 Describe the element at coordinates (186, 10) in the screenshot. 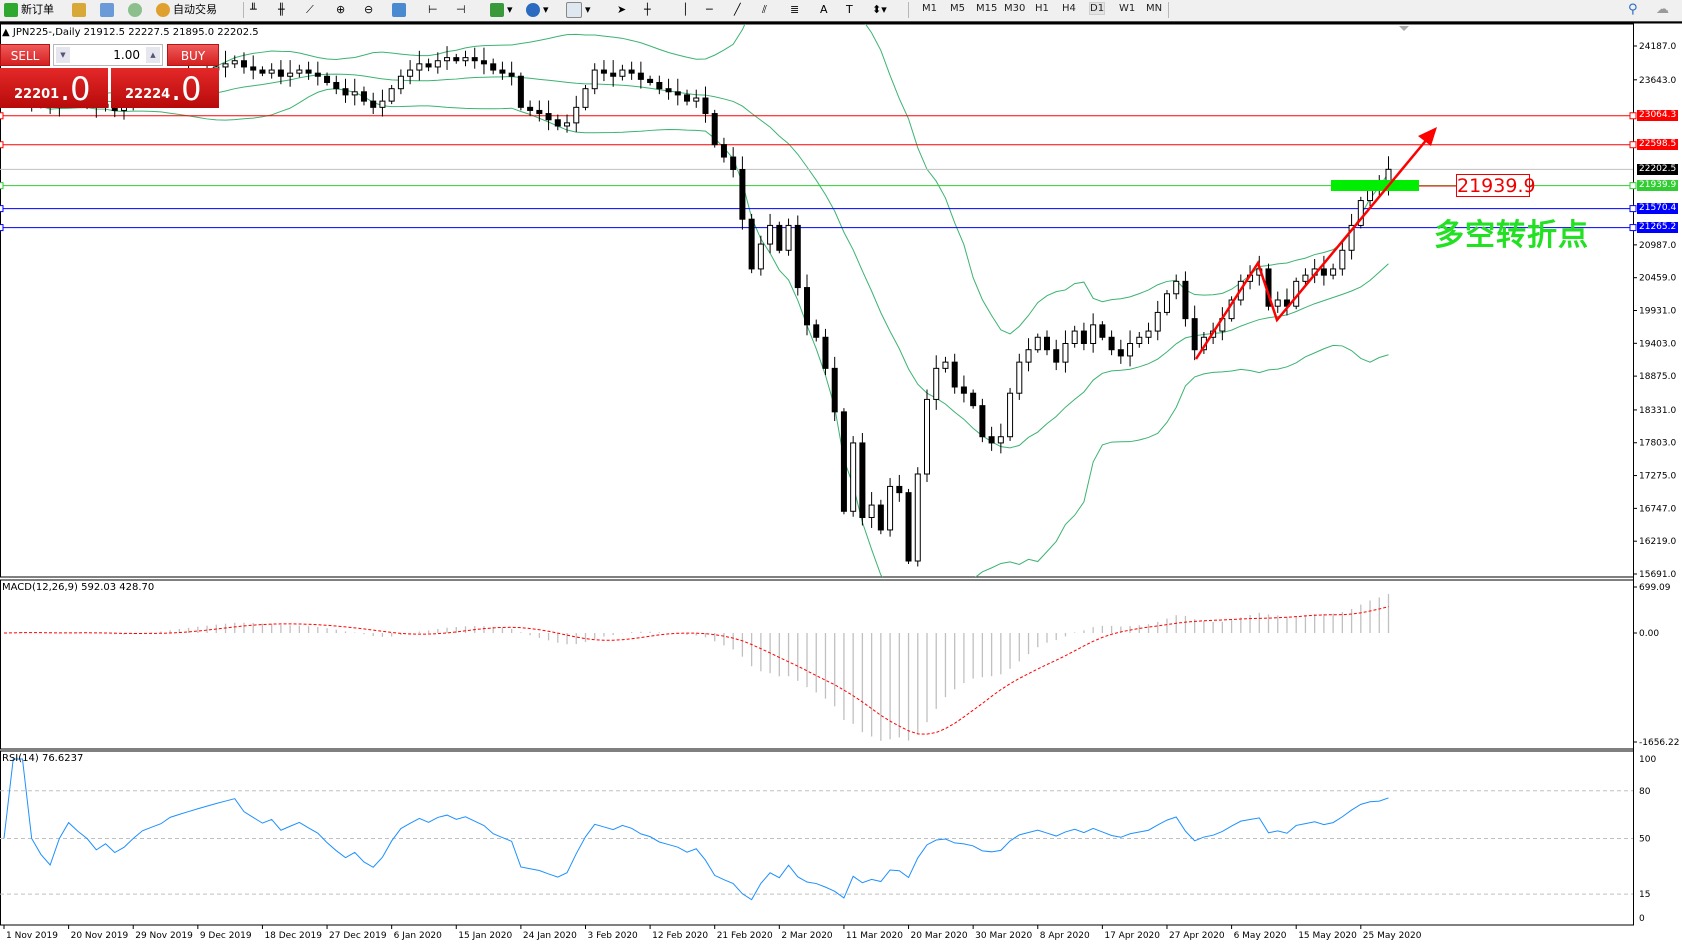

I see `auto-trading-button: 自动交易` at that location.